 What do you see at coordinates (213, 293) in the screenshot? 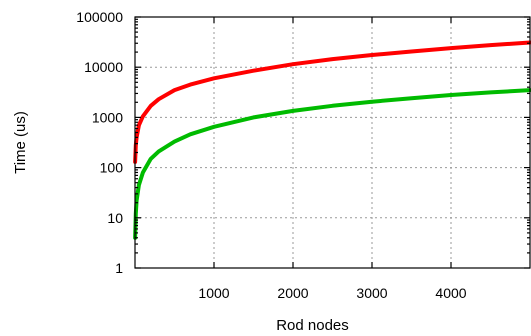
I see `x-tick-label: 1000` at bounding box center [213, 293].